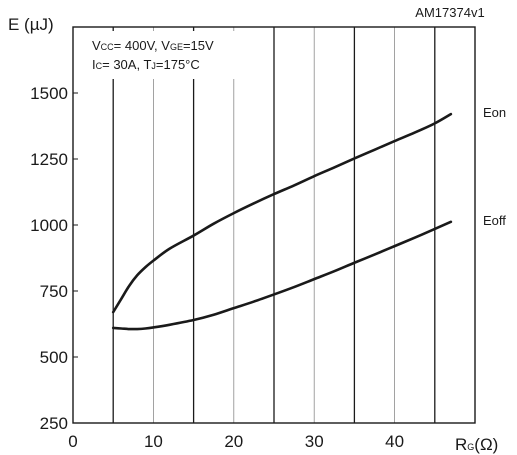  Describe the element at coordinates (394, 441) in the screenshot. I see `x-tick-label: 40` at that location.